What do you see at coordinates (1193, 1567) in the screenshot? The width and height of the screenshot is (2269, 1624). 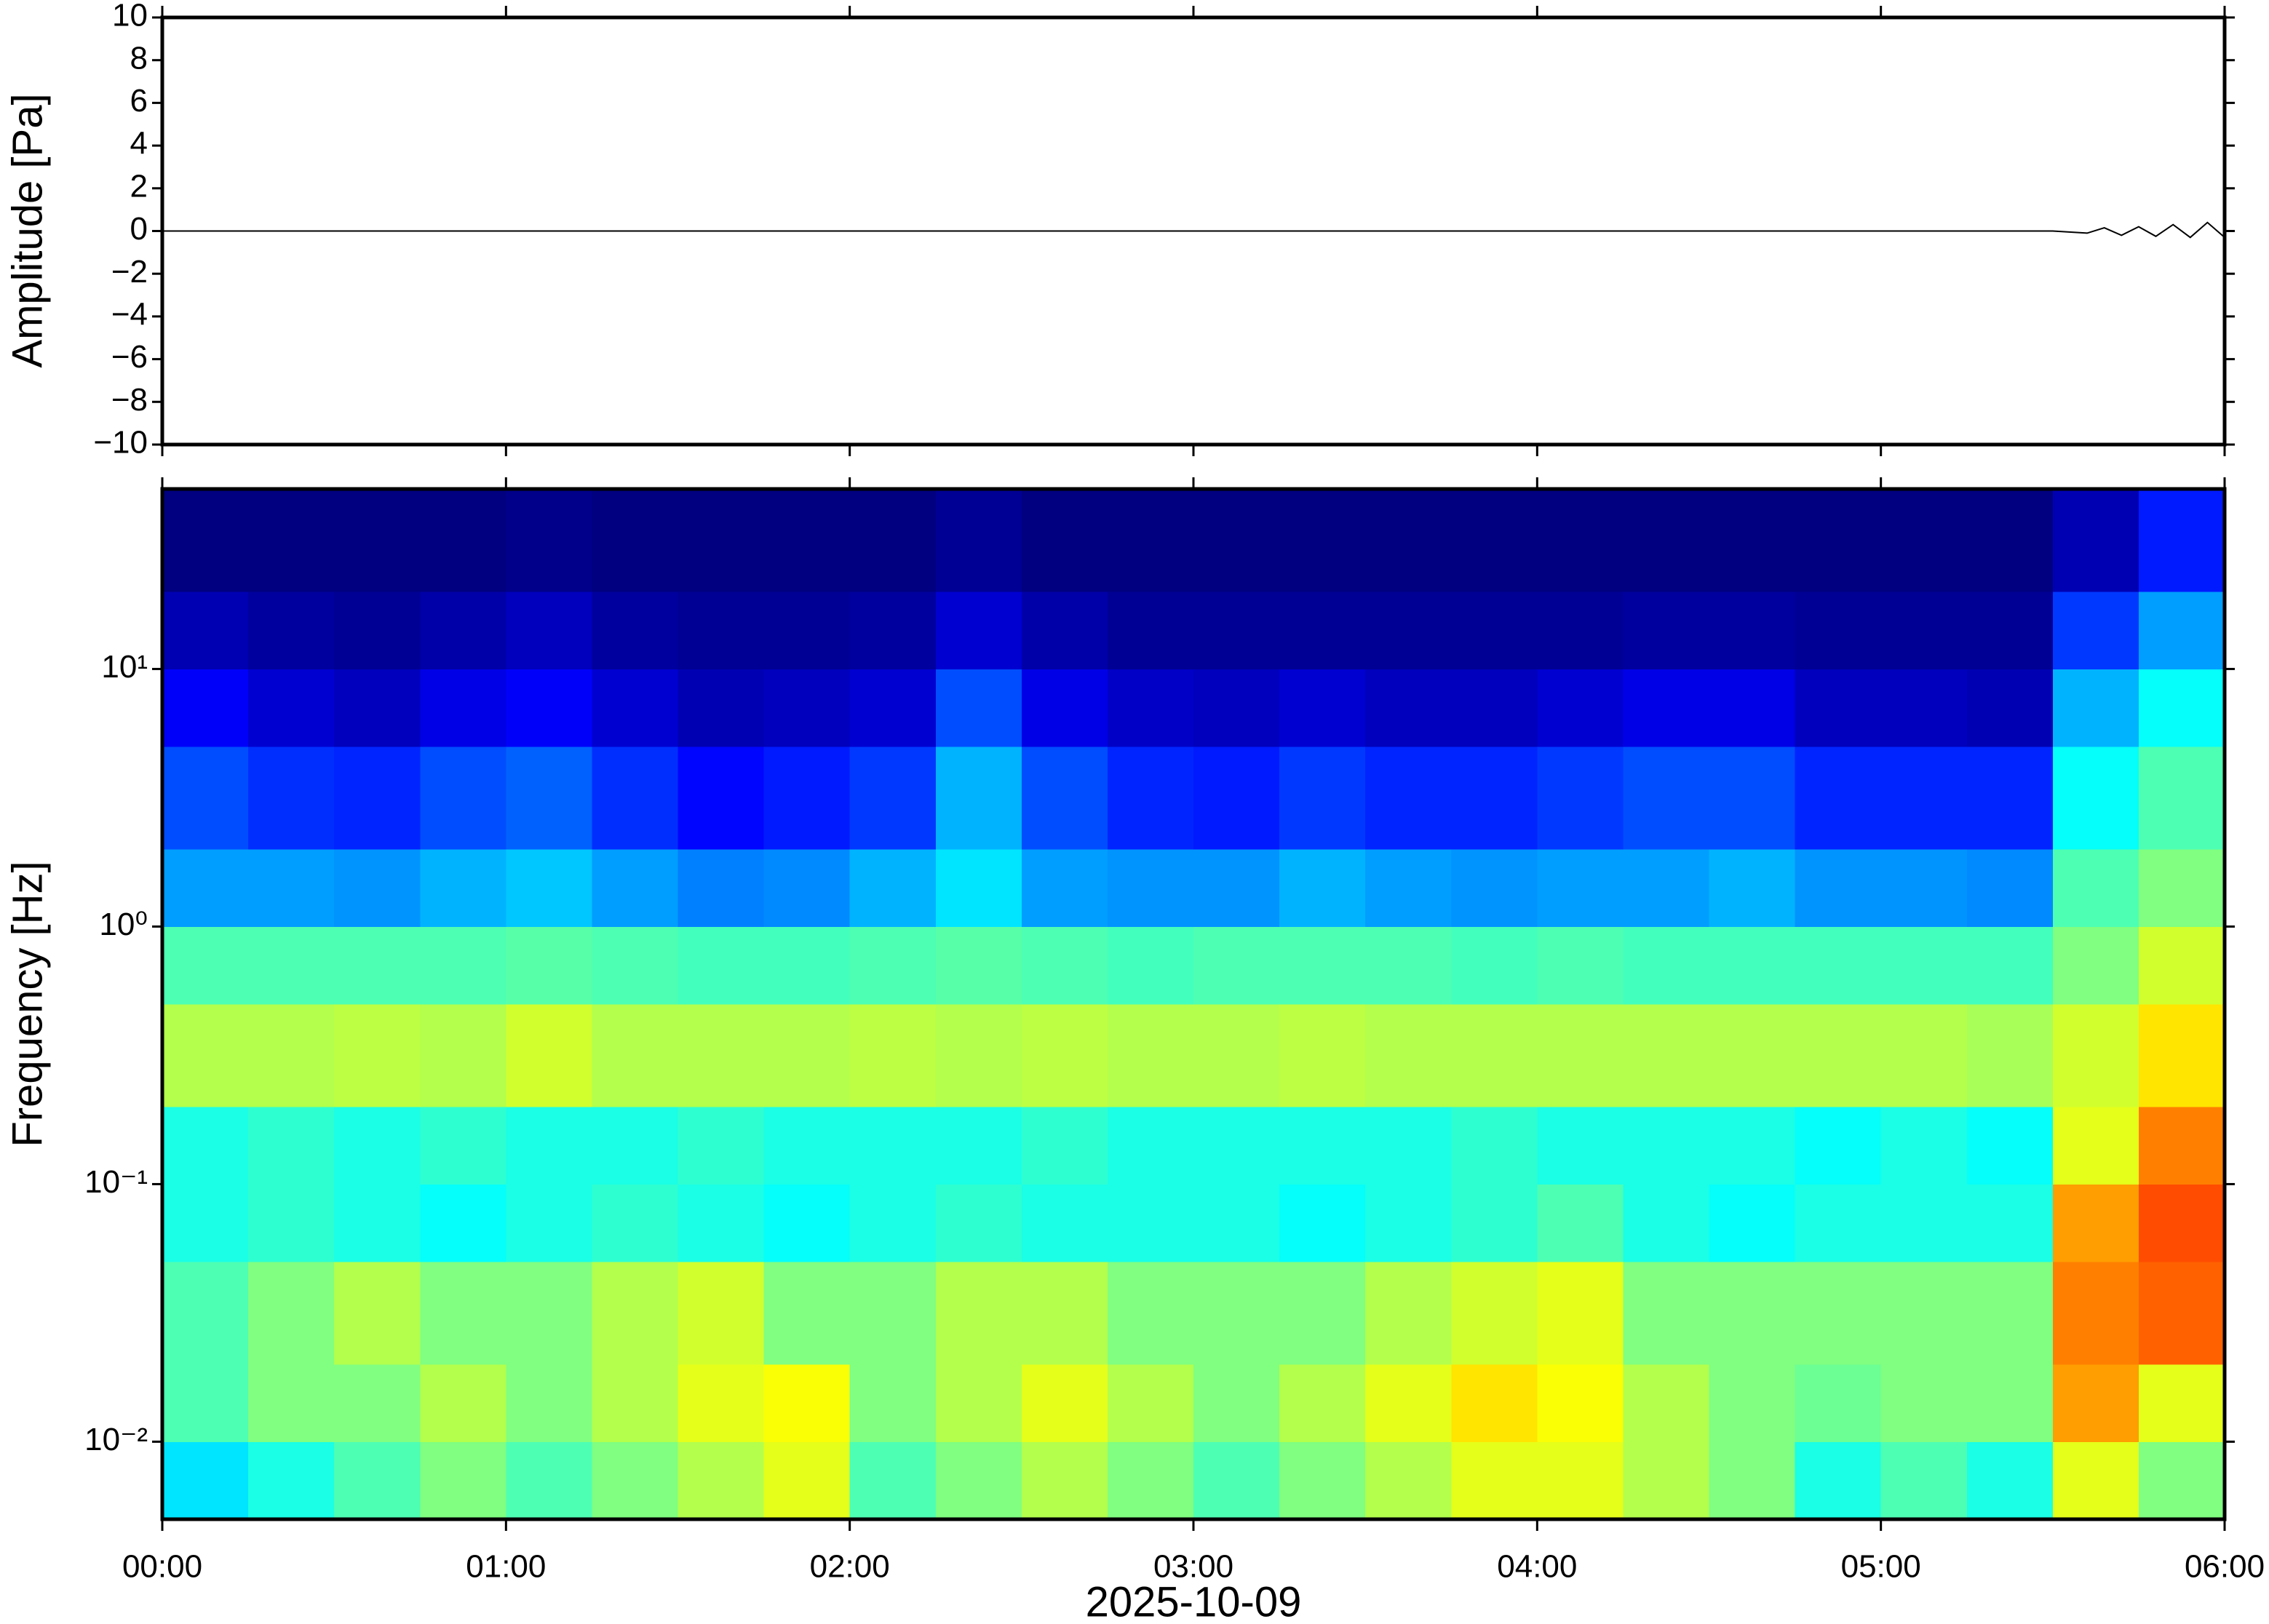 I see `x-tick-label: 03:00` at bounding box center [1193, 1567].